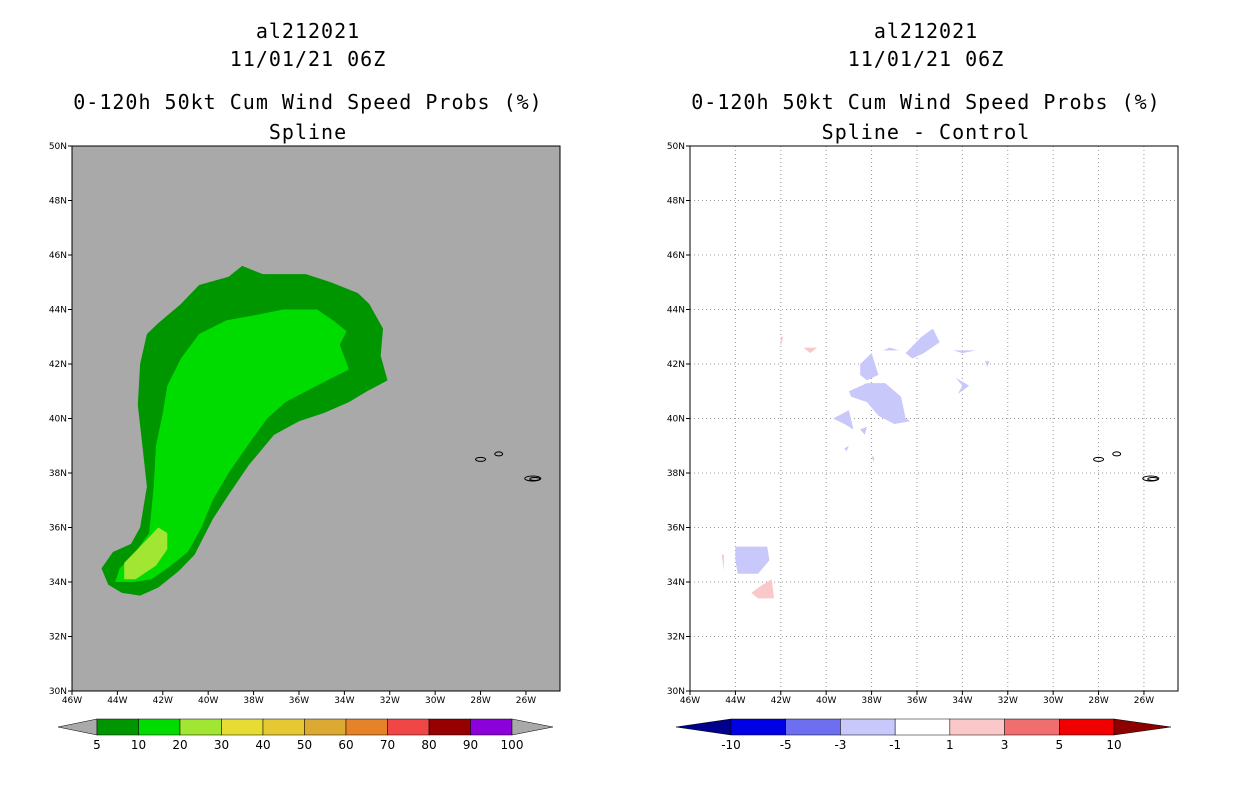  Describe the element at coordinates (752, 560) in the screenshot. I see `contour--3-to--1-11` at that location.